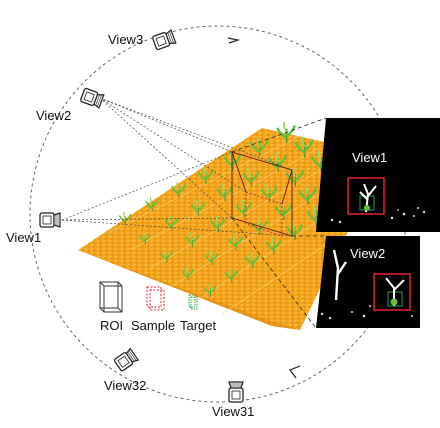  I want to click on legend-sample-label: Sample, so click(153, 325).